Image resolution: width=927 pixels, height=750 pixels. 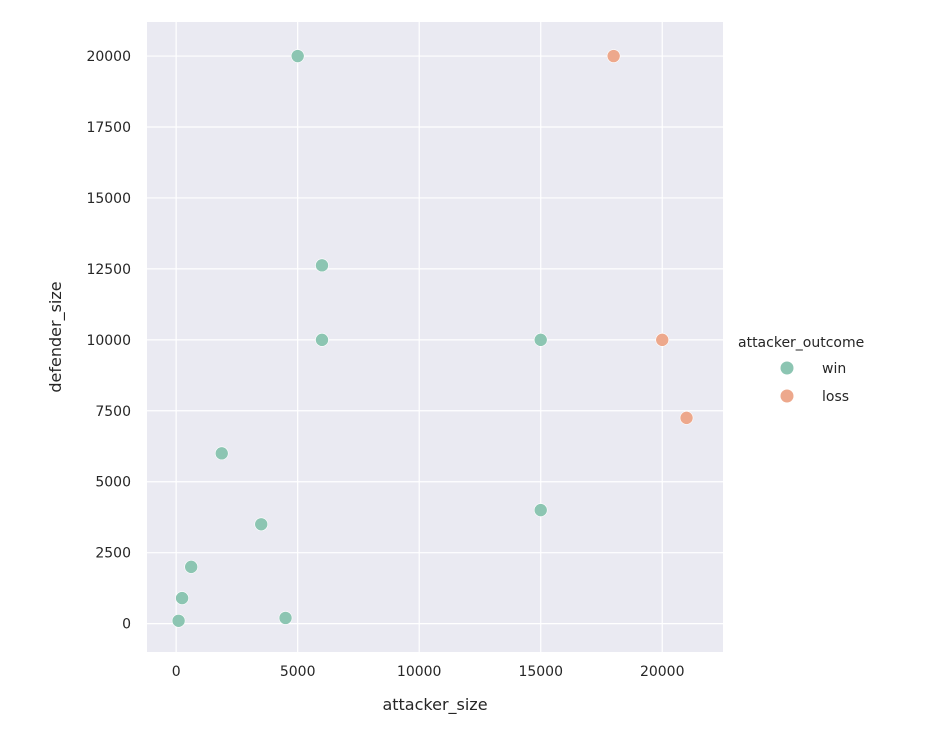 What do you see at coordinates (108, 128) in the screenshot?
I see `y-tick-label: 17500` at bounding box center [108, 128].